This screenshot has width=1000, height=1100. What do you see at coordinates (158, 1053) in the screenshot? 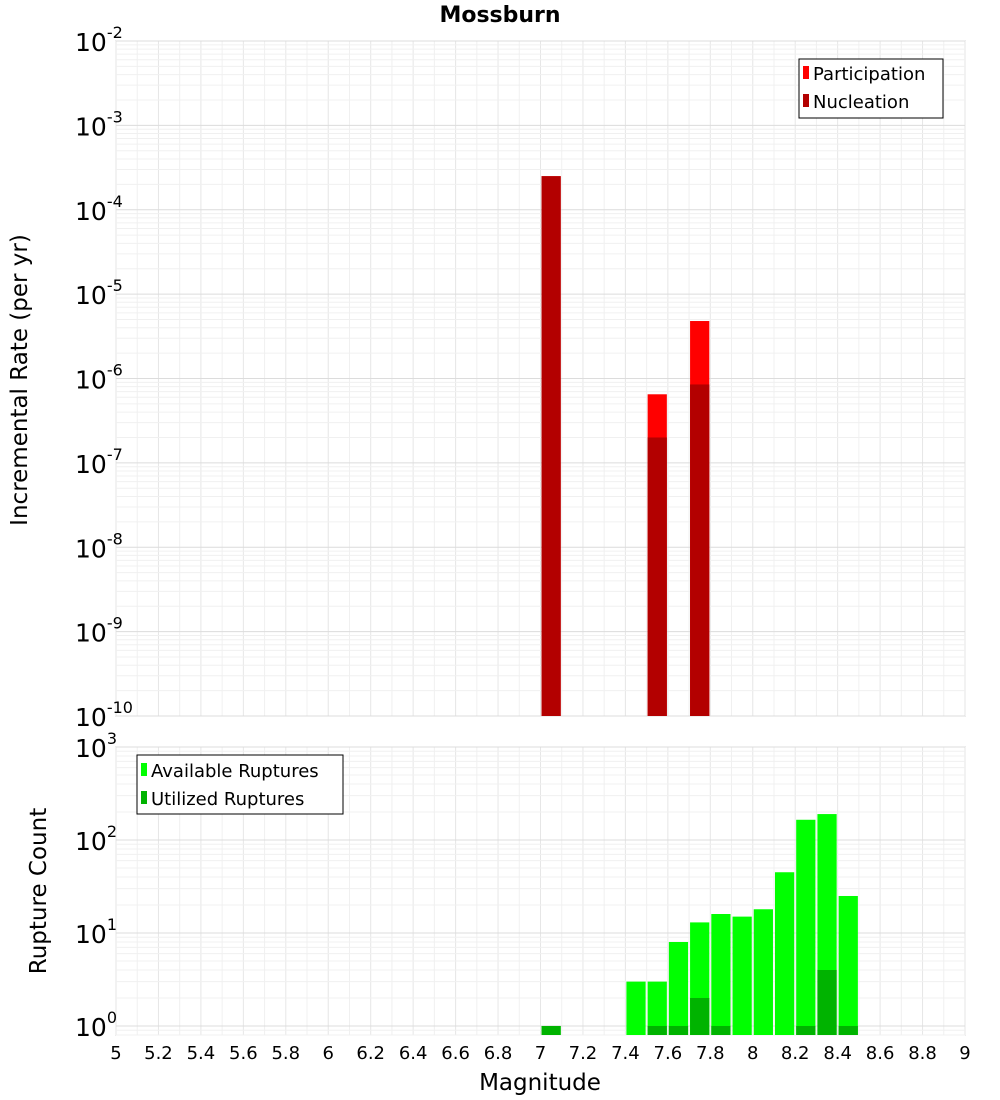
I see `x-tick-label: 5.2` at bounding box center [158, 1053].